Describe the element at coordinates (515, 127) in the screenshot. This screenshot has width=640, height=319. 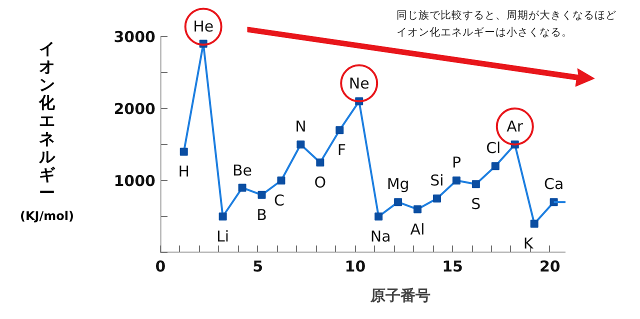
I see `annotation: Ar` at that location.